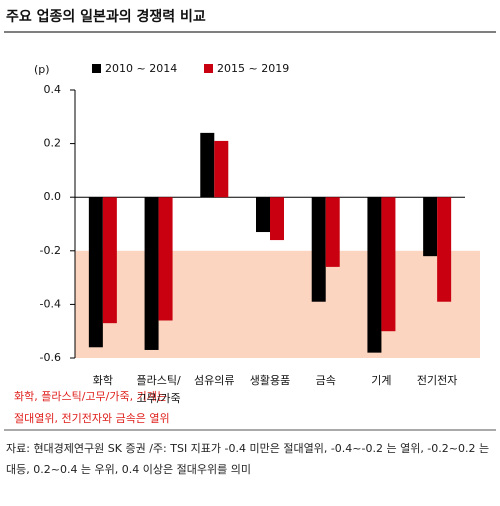 The image size is (500, 506). What do you see at coordinates (53, 143) in the screenshot?
I see `y-tick-label: 0.2` at bounding box center [53, 143].